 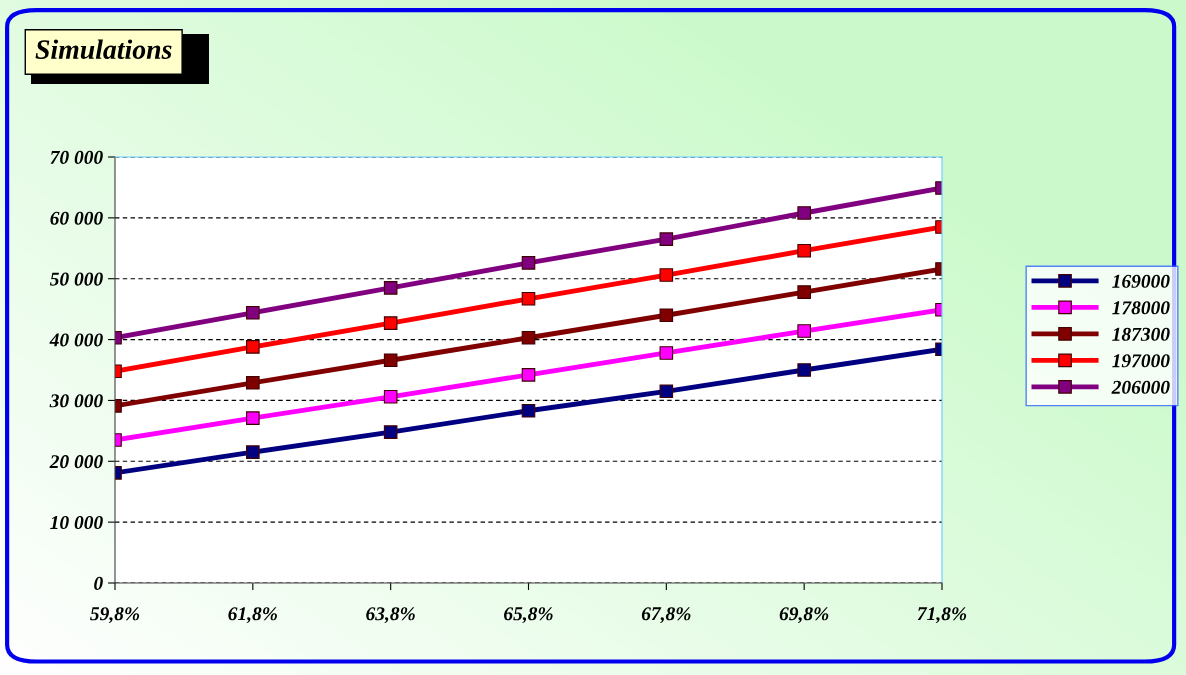 I want to click on chart-title: Simulations, so click(x=103, y=49).